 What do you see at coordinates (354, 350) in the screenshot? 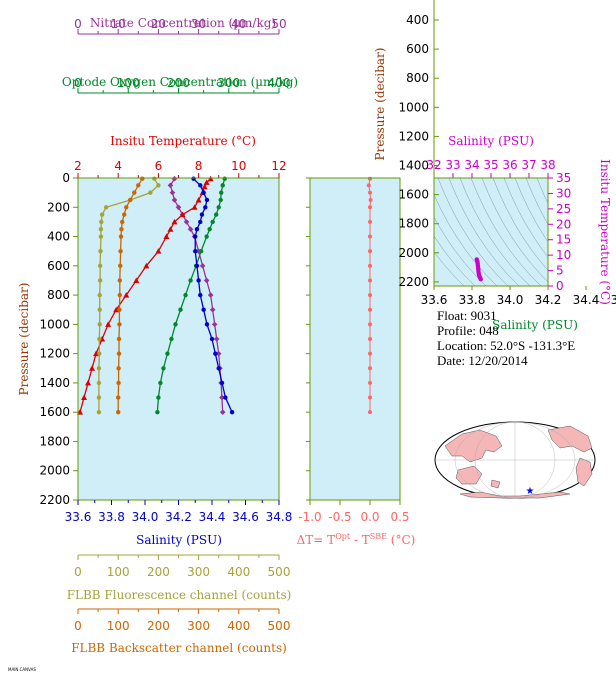
I see `dt-axes-layer: -1.0 -0.5 0.0 0.5` at bounding box center [354, 350].